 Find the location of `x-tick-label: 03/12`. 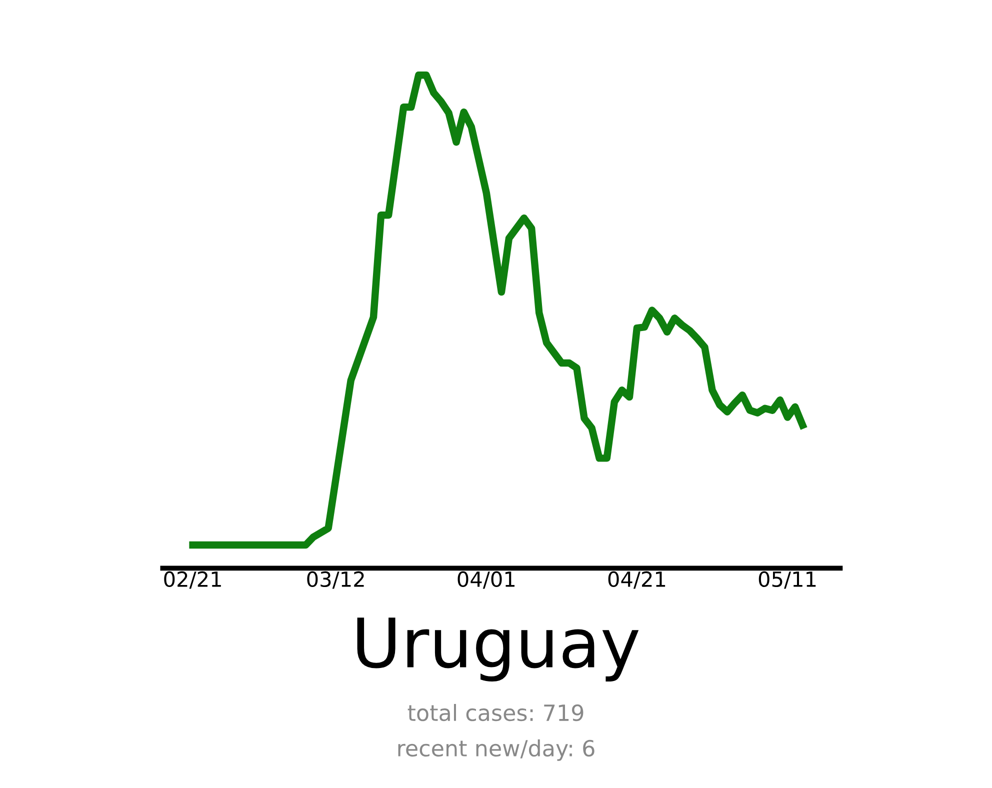

x-tick-label: 03/12 is located at coordinates (335, 580).